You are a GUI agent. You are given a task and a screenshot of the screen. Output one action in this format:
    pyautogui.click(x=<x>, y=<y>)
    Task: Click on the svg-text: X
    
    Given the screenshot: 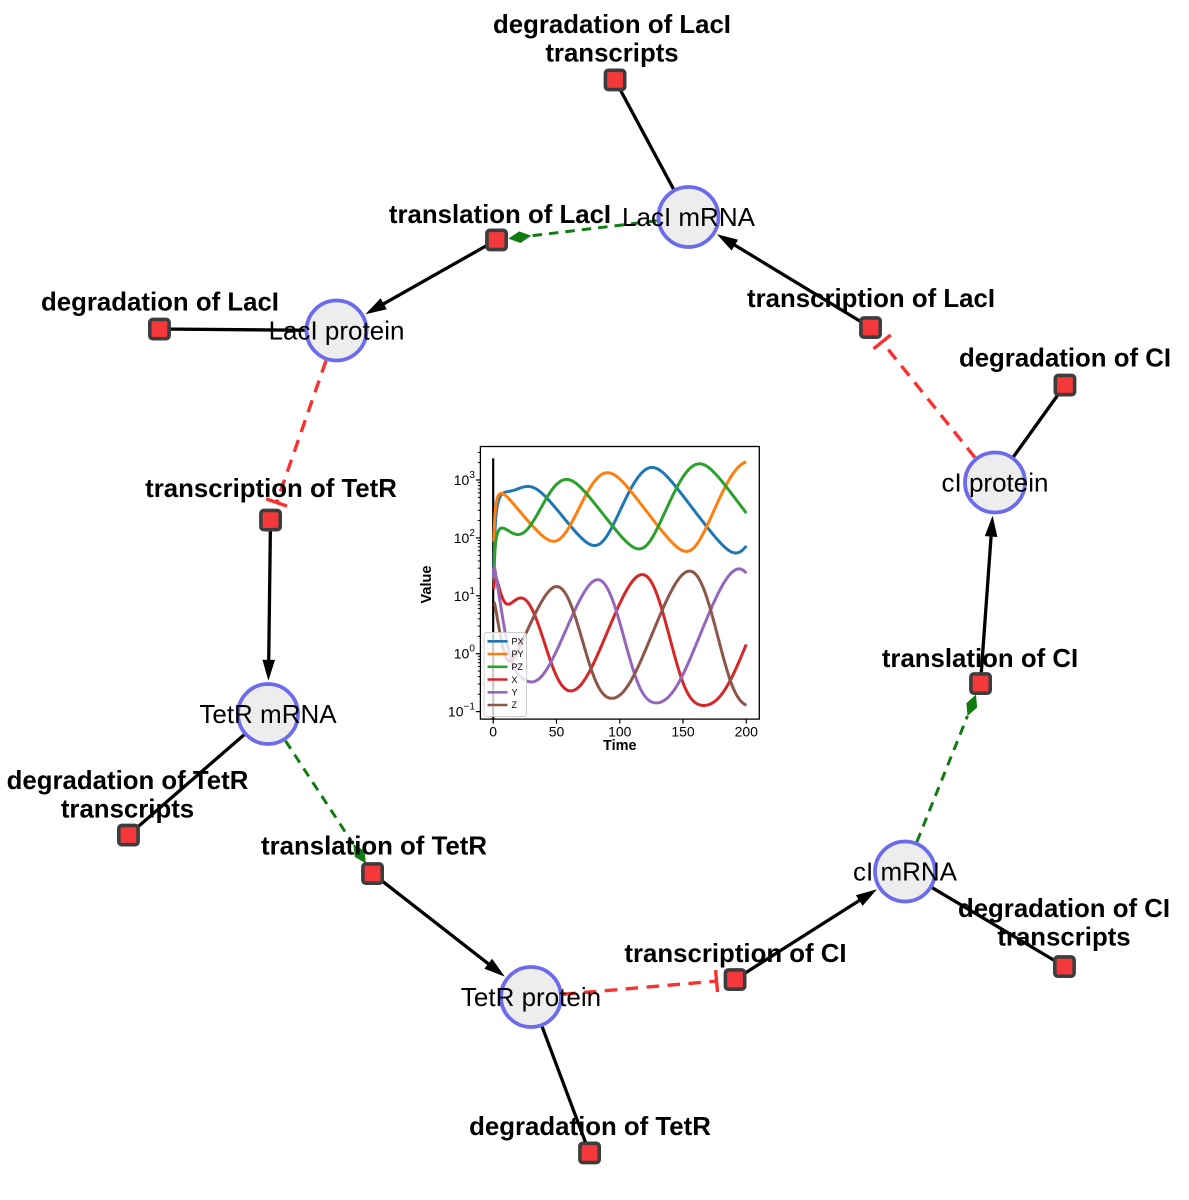 What is the action you would take?
    pyautogui.click(x=515, y=680)
    